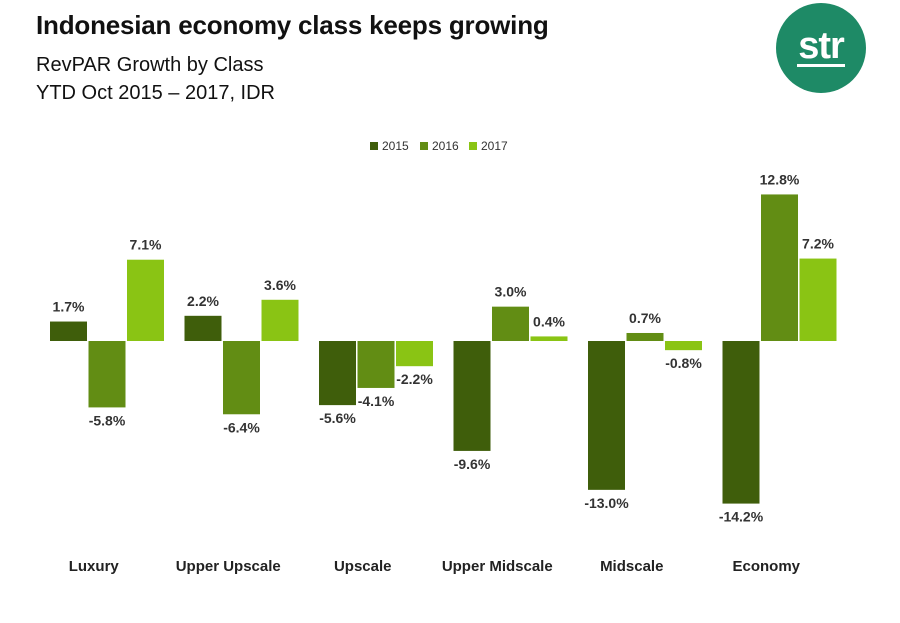 The width and height of the screenshot is (900, 623). What do you see at coordinates (424, 146) in the screenshot?
I see `legend-swatch-2016` at bounding box center [424, 146].